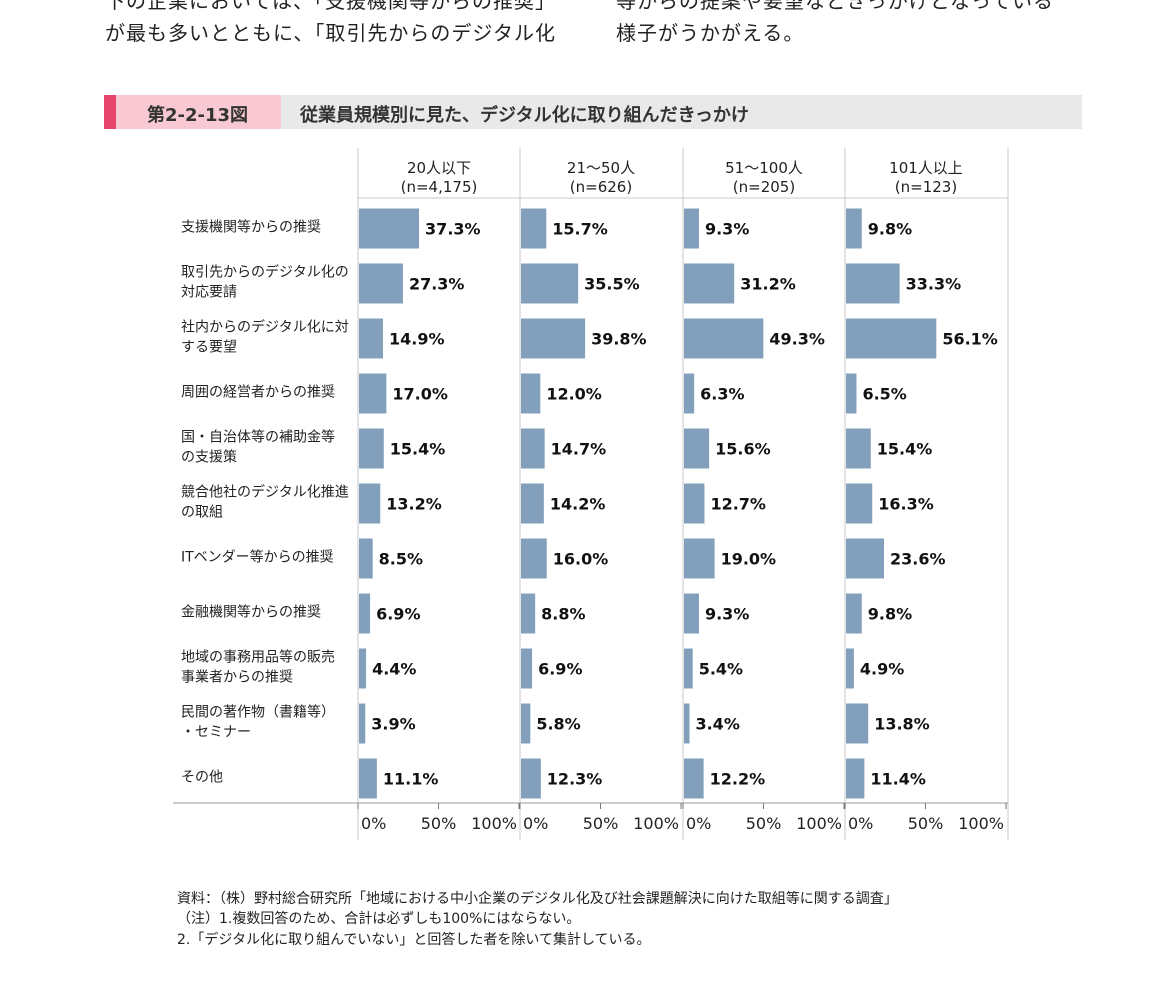 Image resolution: width=1174 pixels, height=987 pixels. Describe the element at coordinates (882, 669) in the screenshot. I see `data-label: 4.9%` at that location.